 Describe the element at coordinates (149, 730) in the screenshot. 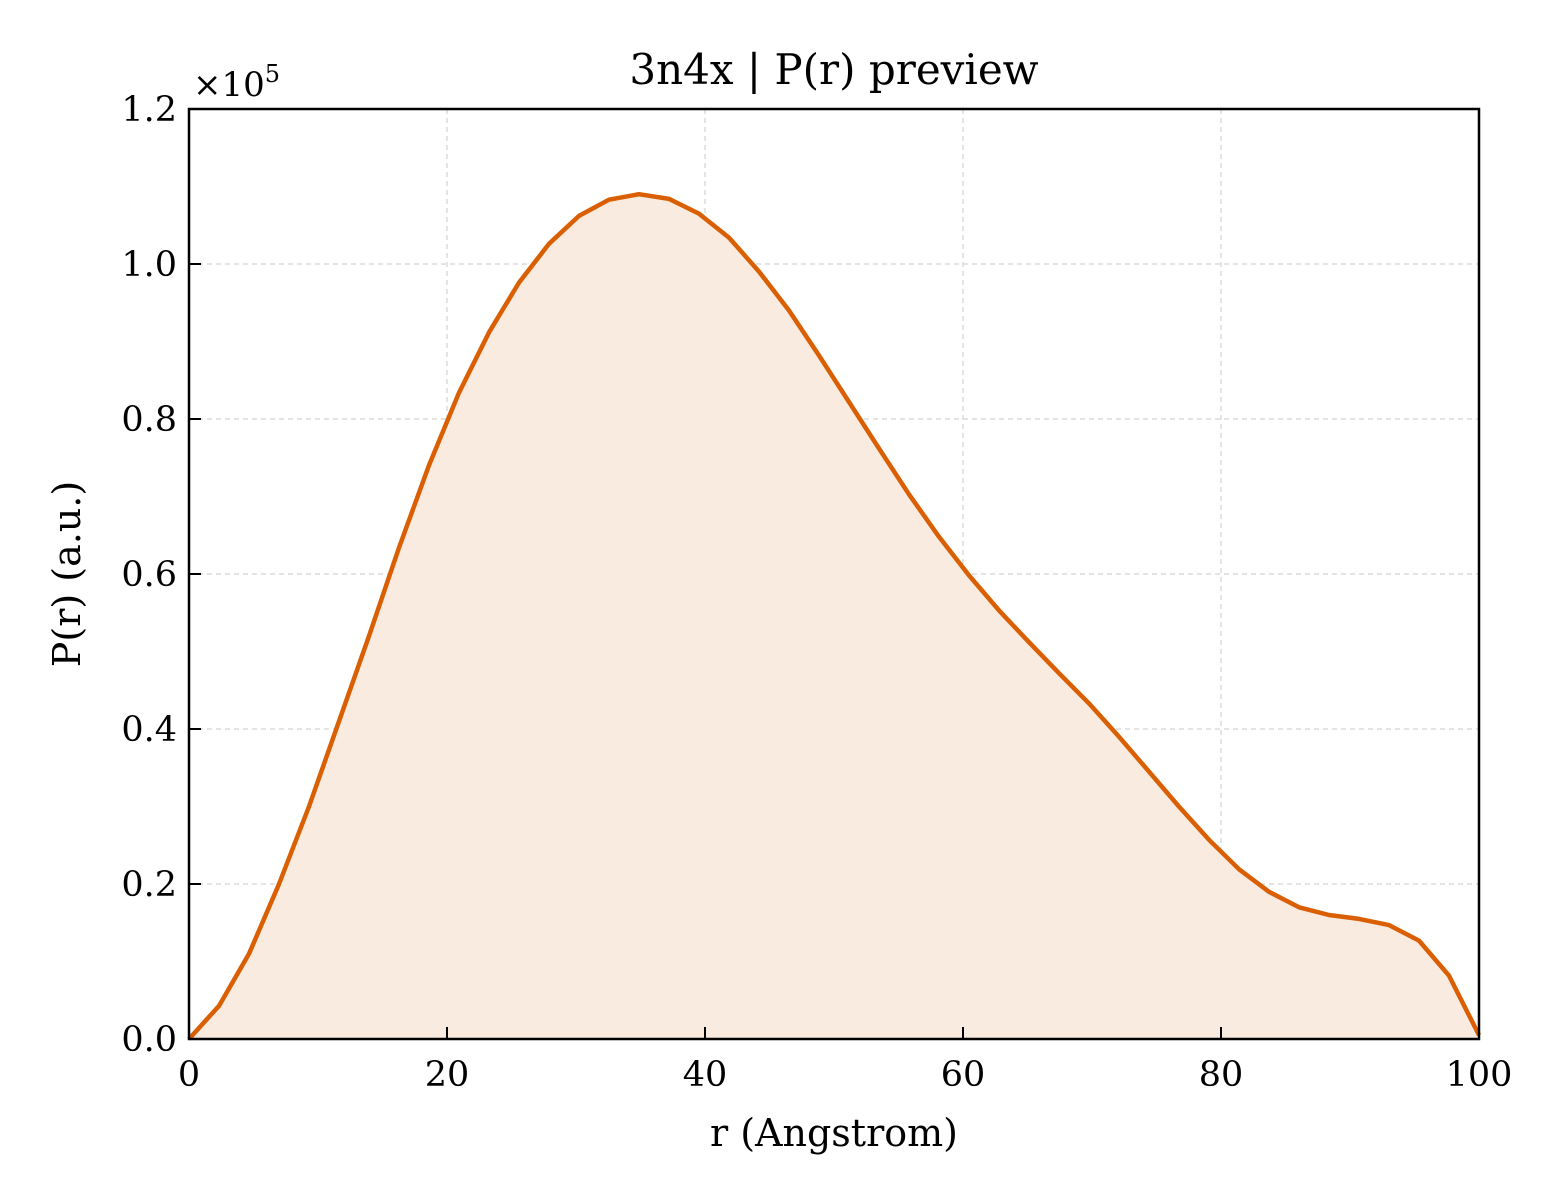

I see `y-tick-label: 0.4` at that location.